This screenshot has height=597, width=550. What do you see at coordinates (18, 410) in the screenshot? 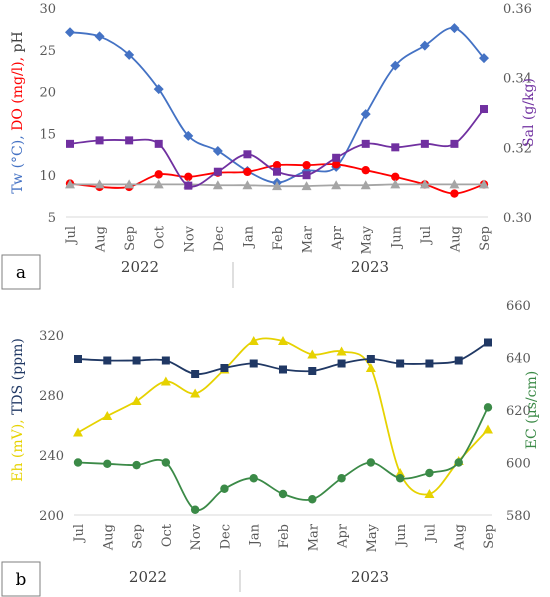
I see `y-left-axis-title: Eh (mV), TDS (ppm)` at bounding box center [18, 410].